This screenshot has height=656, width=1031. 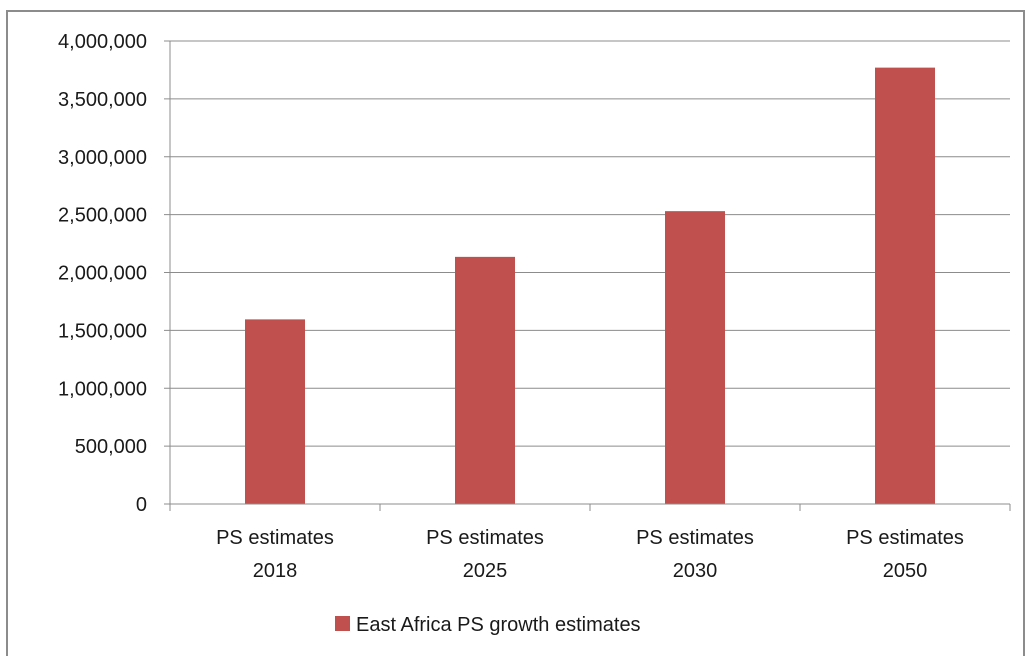 What do you see at coordinates (905, 571) in the screenshot?
I see `x-tick-label: 2050` at bounding box center [905, 571].